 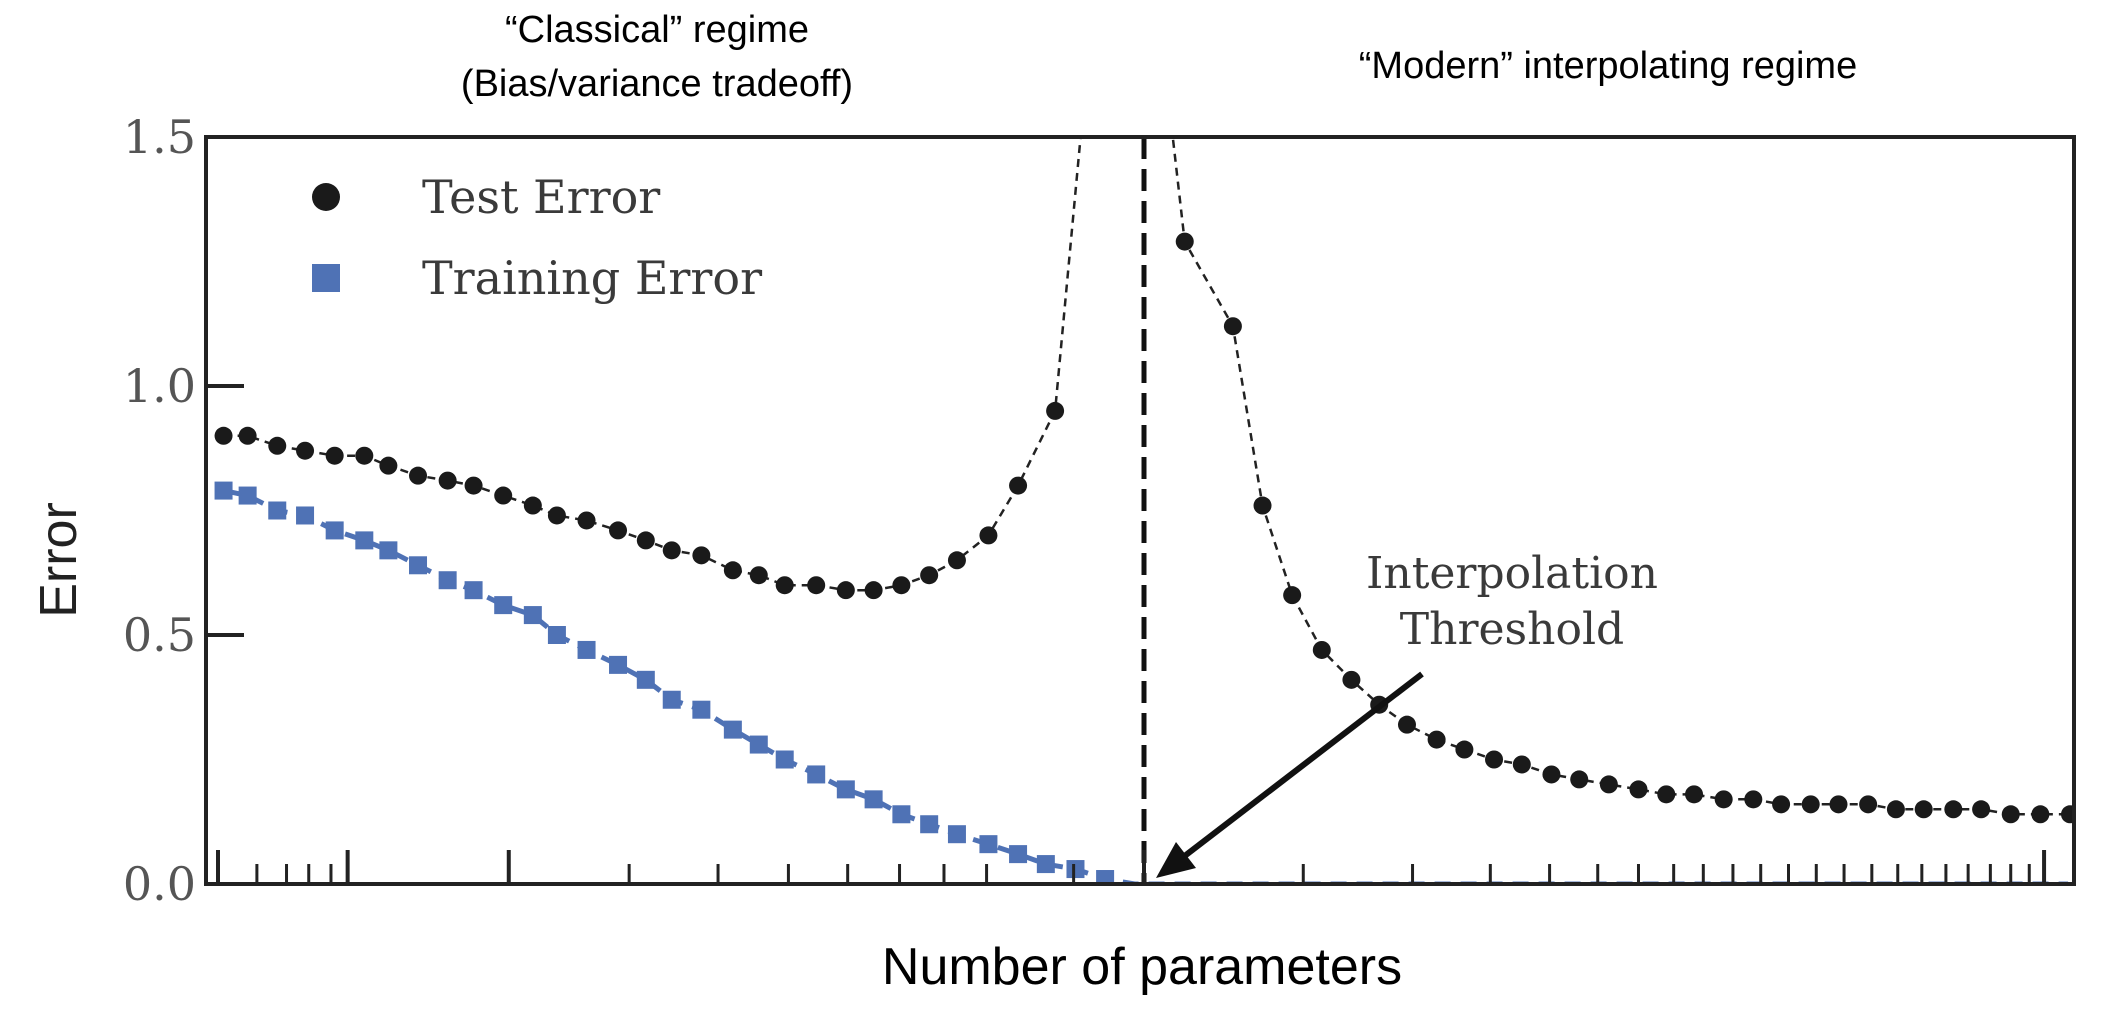 What do you see at coordinates (326, 278) in the screenshot?
I see `legend-training-error-marker` at bounding box center [326, 278].